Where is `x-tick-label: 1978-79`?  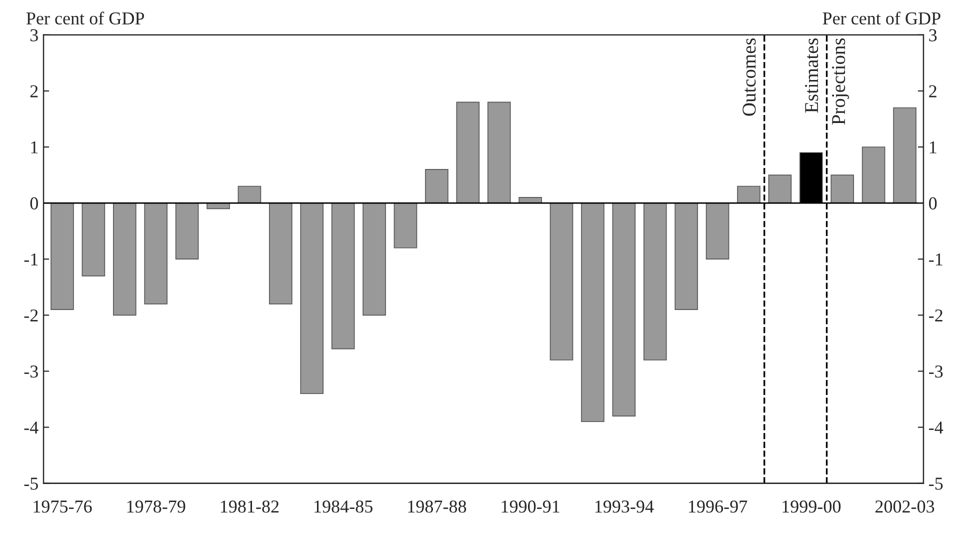
x-tick-label: 1978-79 is located at coordinates (156, 506).